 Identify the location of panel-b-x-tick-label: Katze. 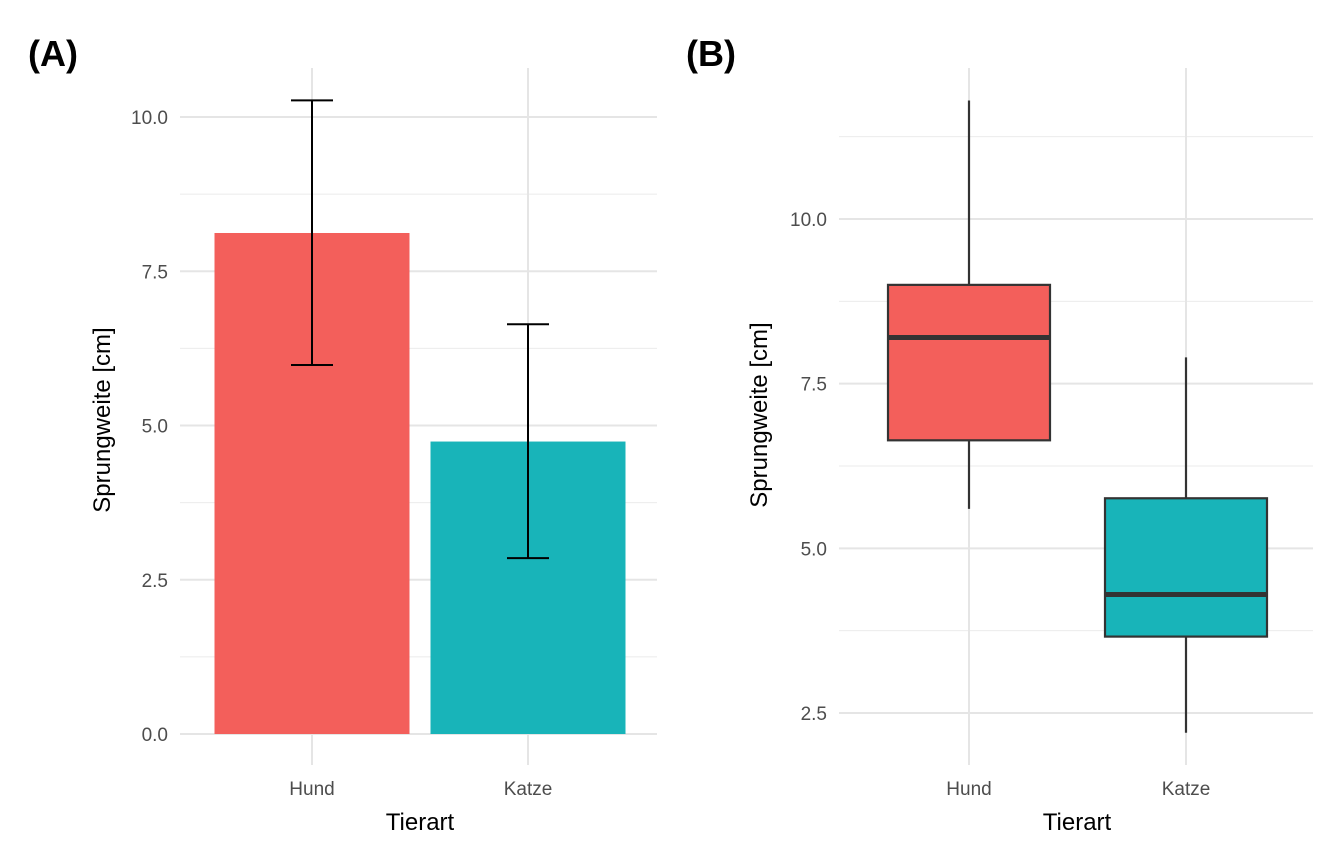
(1186, 789).